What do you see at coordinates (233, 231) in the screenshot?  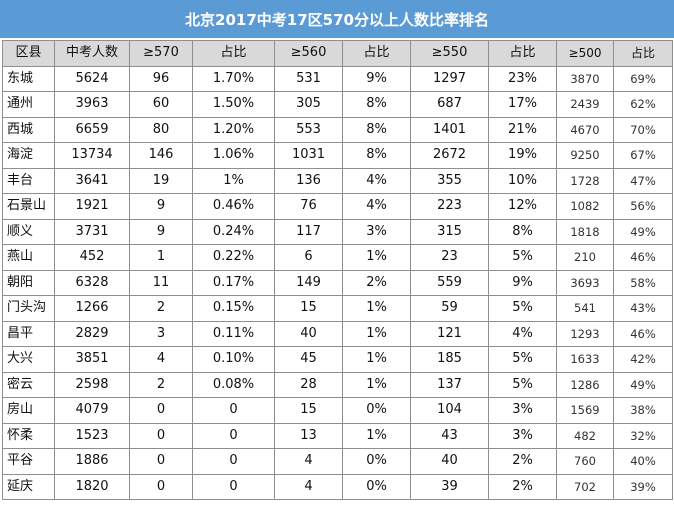 I see `cell-ratio-570: 0.24%` at bounding box center [233, 231].